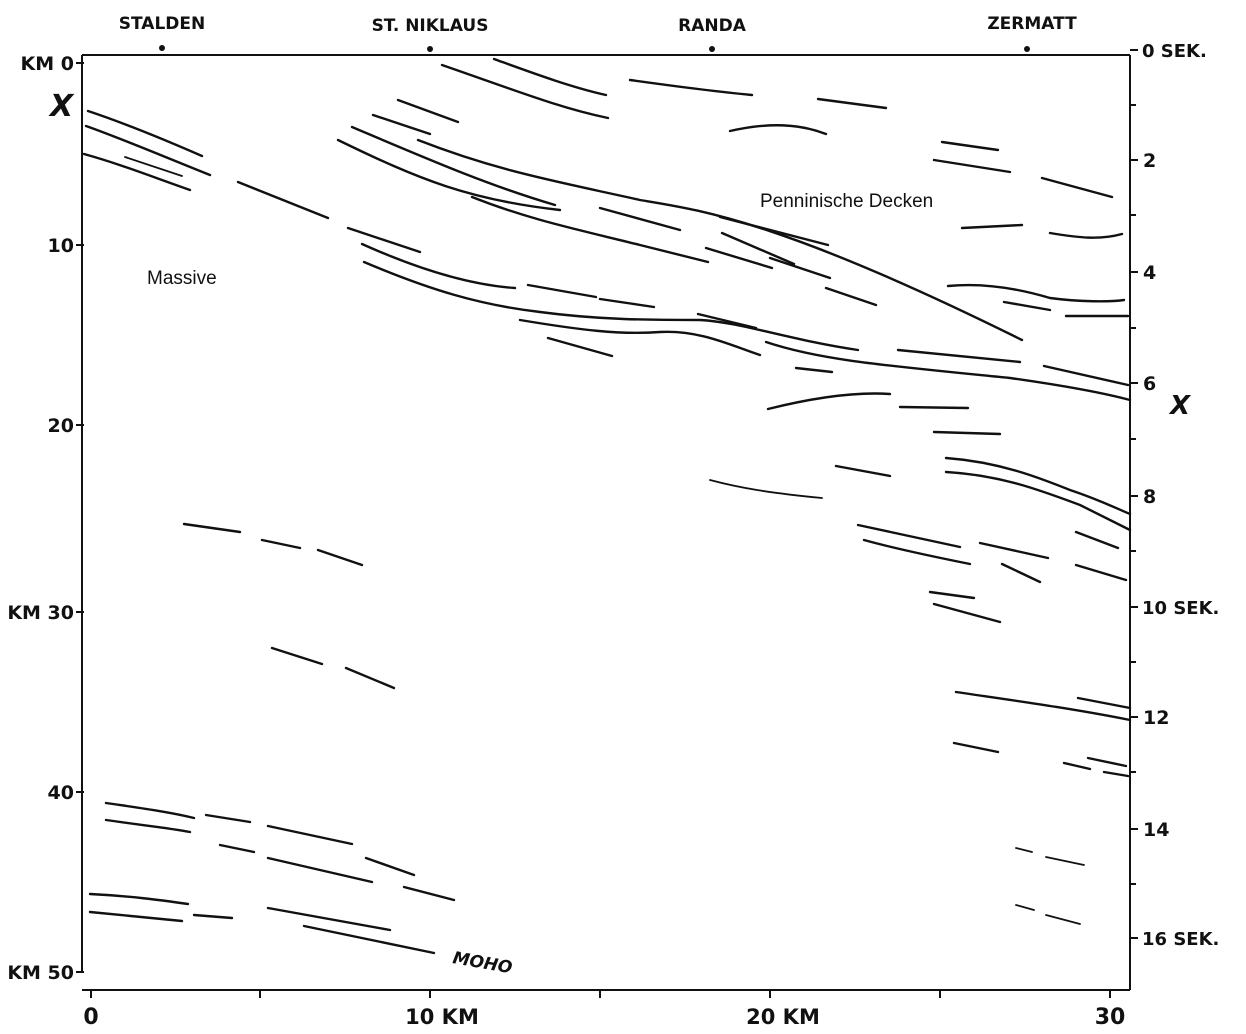 This screenshot has width=1246, height=1034. What do you see at coordinates (1174, 51) in the screenshot?
I see `time-tick-0: 0 SEK.` at bounding box center [1174, 51].